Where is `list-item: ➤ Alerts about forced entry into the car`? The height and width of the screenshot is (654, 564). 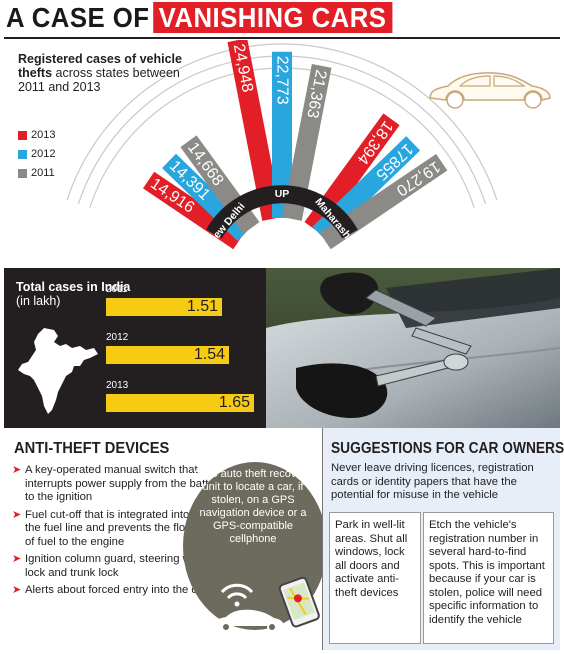
list-item: ➤ Alerts about forced entry into the car is located at coordinates (148, 591).